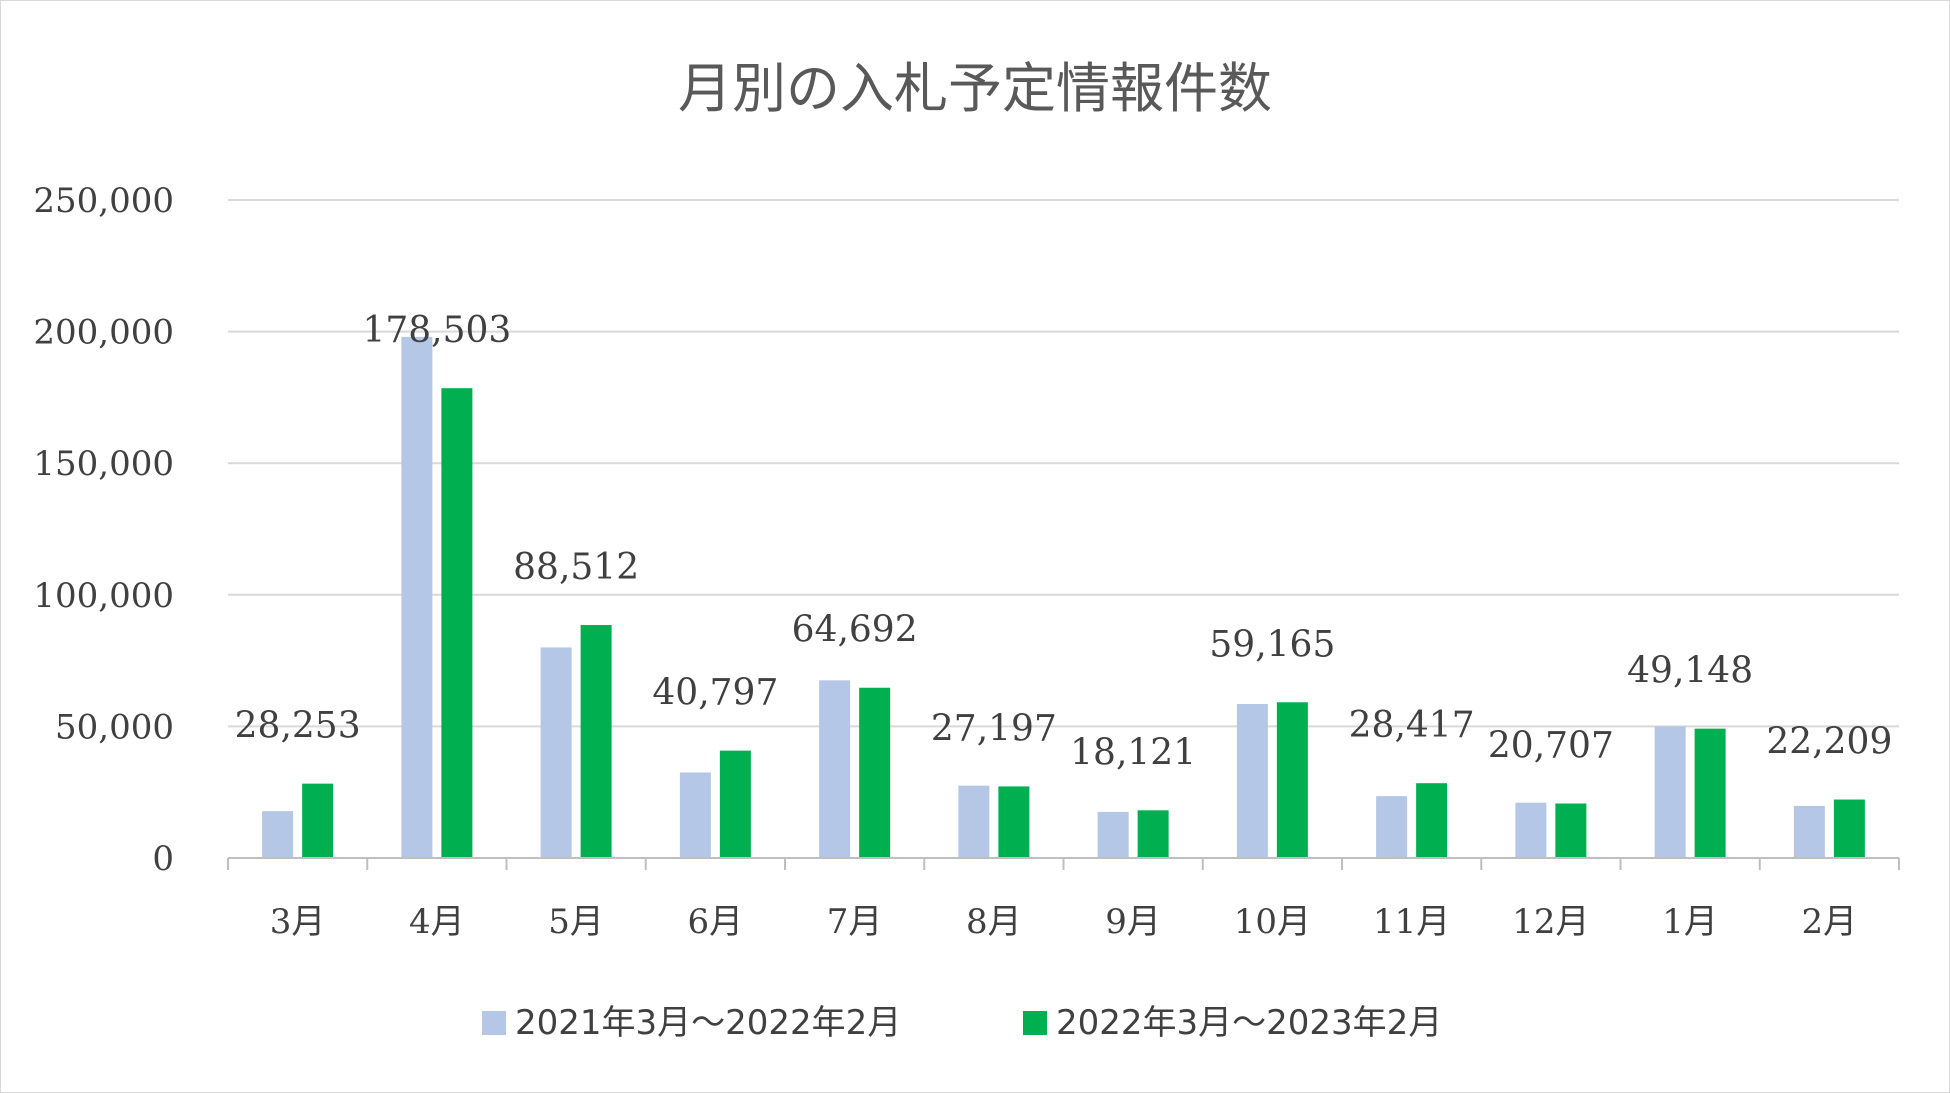 This screenshot has width=1950, height=1093. What do you see at coordinates (436, 330) in the screenshot?
I see `data-label: 178,503` at bounding box center [436, 330].